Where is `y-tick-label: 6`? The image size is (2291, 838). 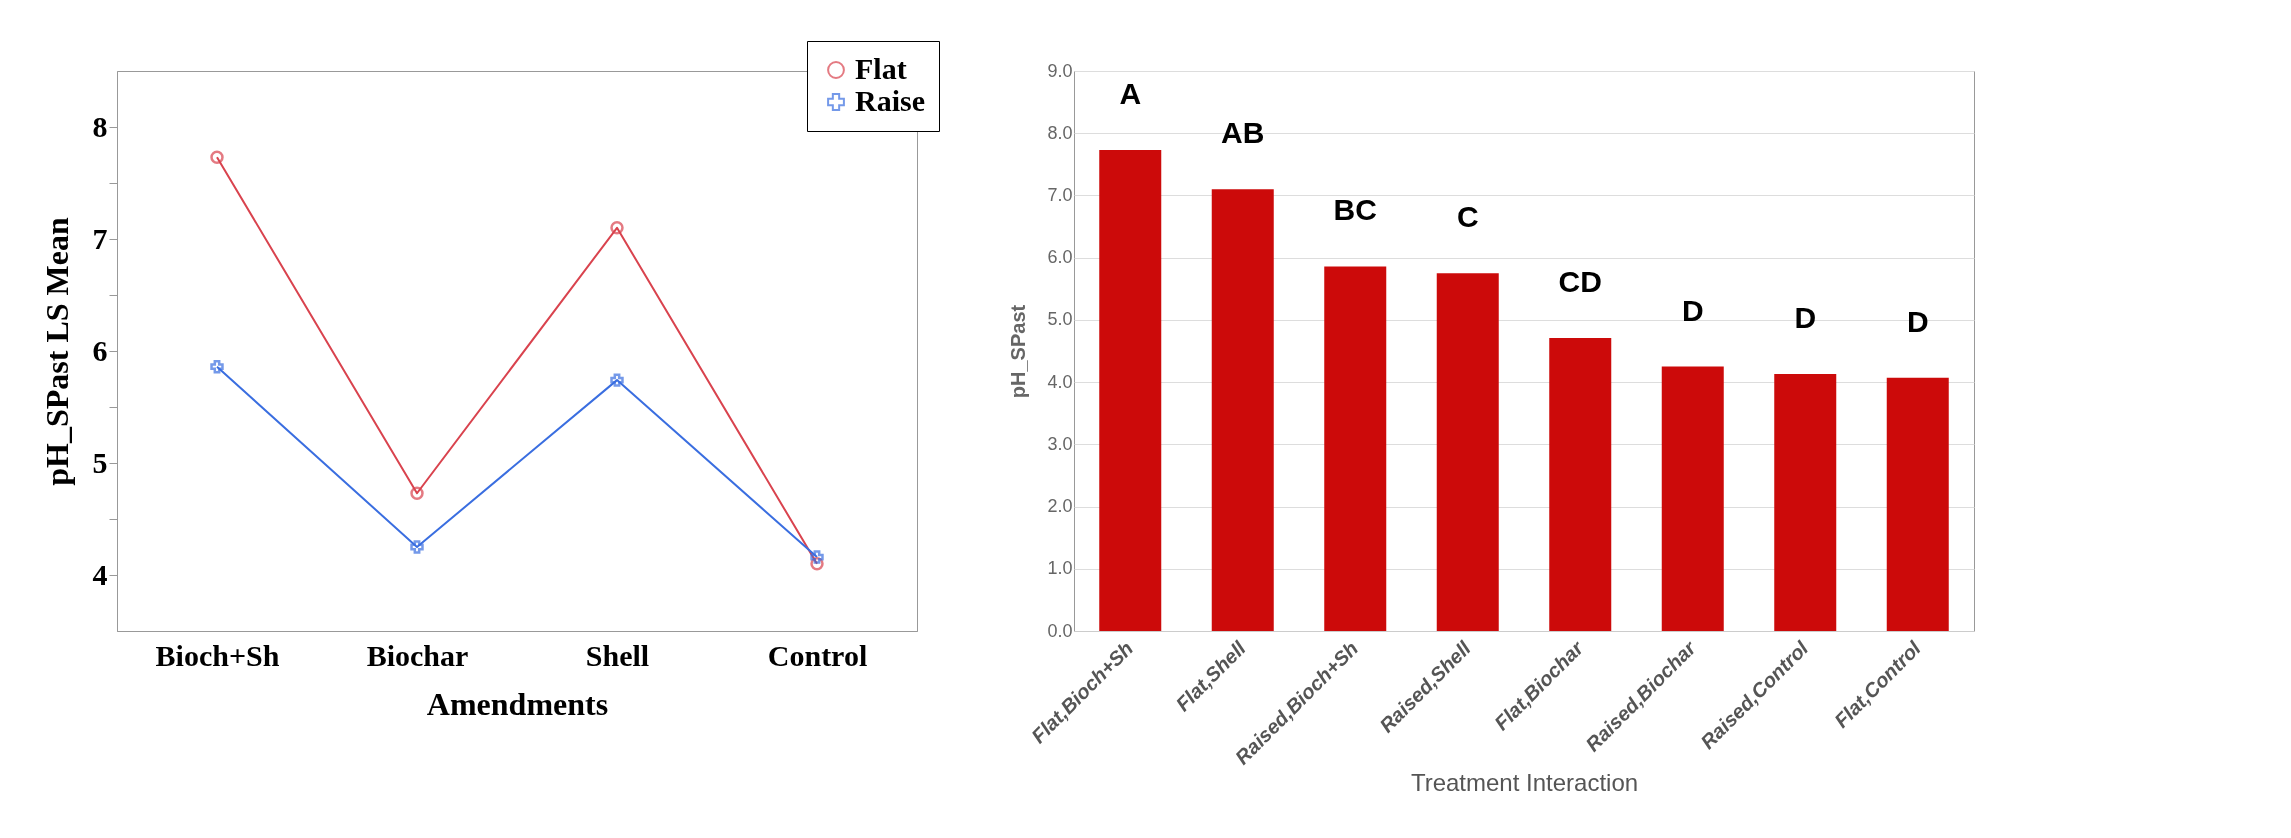
y-tick-label: 6 is located at coordinates (100, 350).